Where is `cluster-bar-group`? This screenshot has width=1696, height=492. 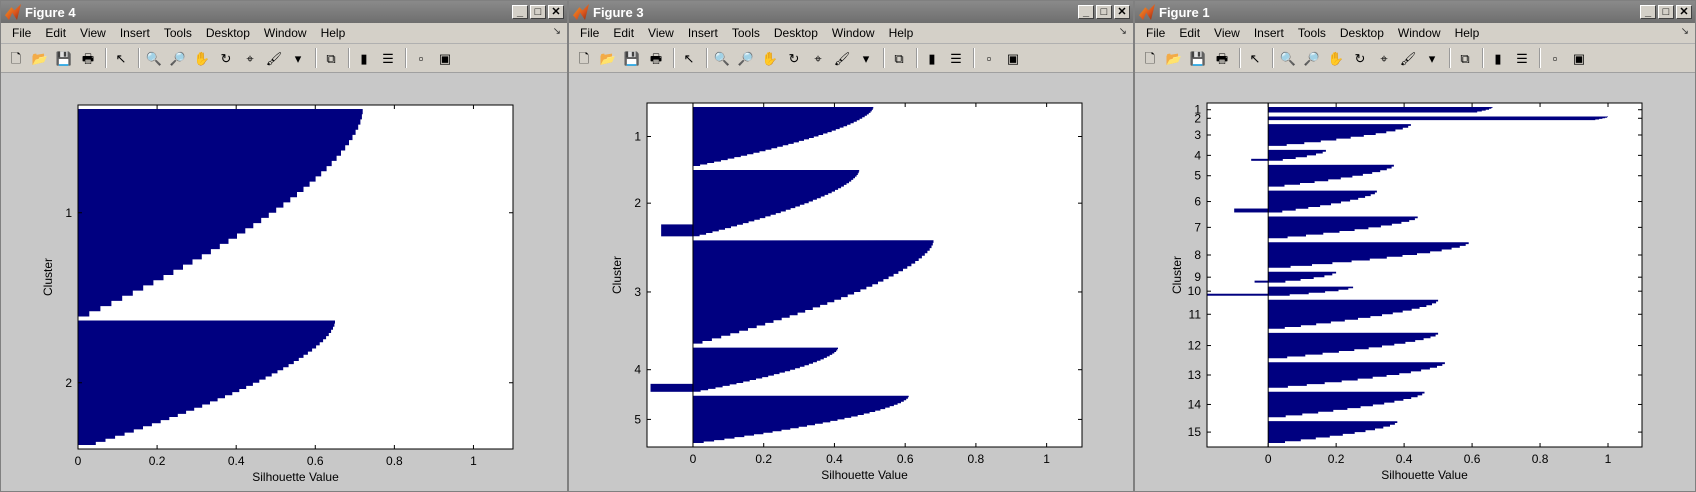
cluster-bar-group is located at coordinates (1343, 227).